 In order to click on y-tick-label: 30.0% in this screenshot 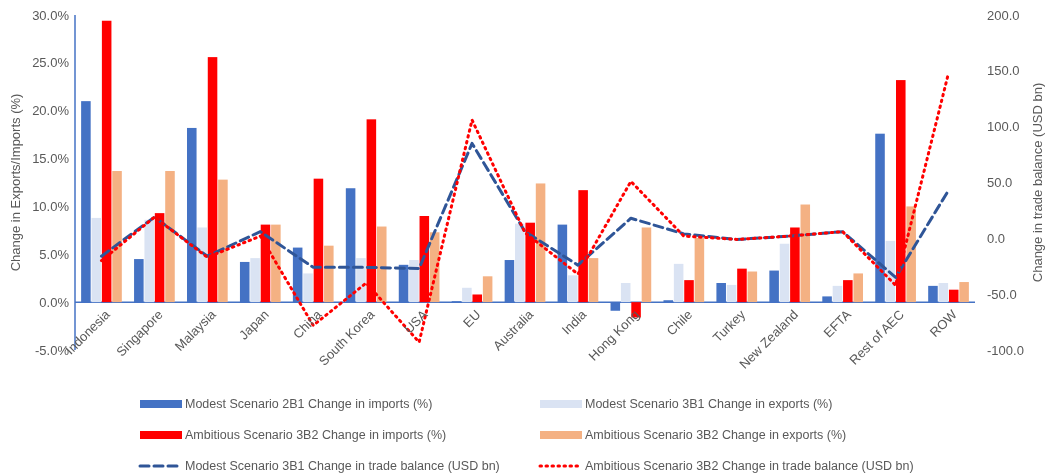, I will do `click(51, 15)`.